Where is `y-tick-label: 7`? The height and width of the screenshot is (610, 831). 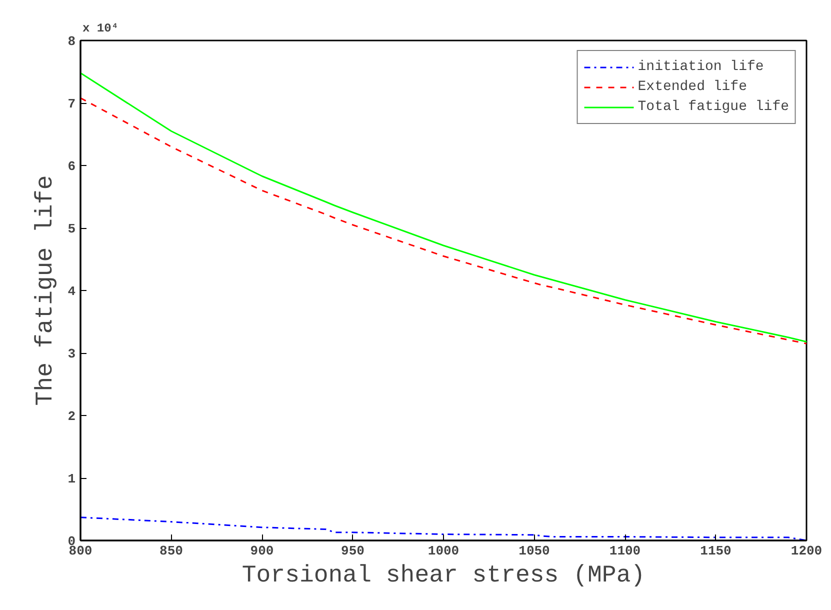 y-tick-label: 7 is located at coordinates (72, 104).